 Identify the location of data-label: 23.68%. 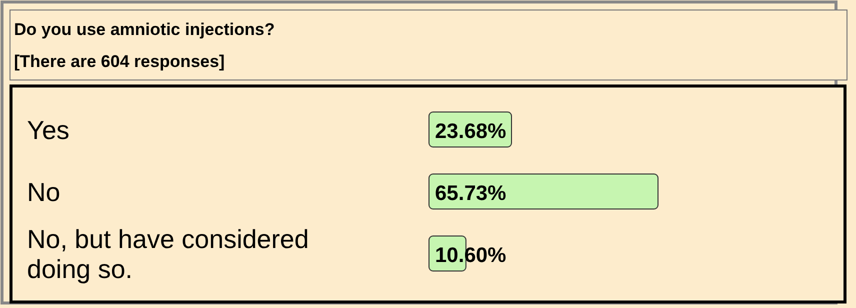
(471, 131).